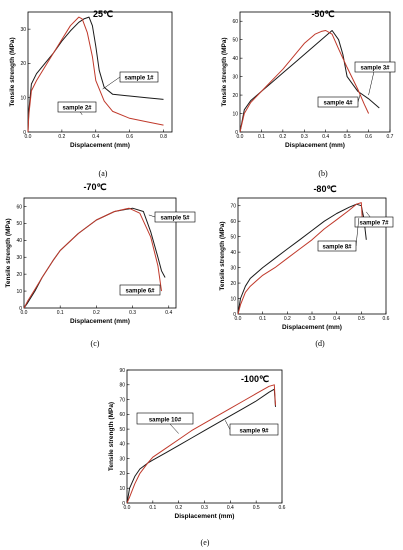 The width and height of the screenshot is (403, 550). What do you see at coordinates (95, 343) in the screenshot?
I see `panel-label: (c)` at bounding box center [95, 343].